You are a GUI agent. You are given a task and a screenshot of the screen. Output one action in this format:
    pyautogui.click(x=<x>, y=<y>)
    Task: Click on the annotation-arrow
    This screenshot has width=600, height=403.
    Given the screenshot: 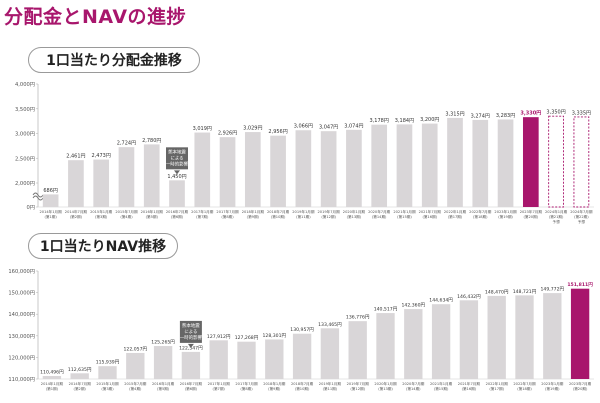 What is the action you would take?
    pyautogui.click(x=177, y=172)
    